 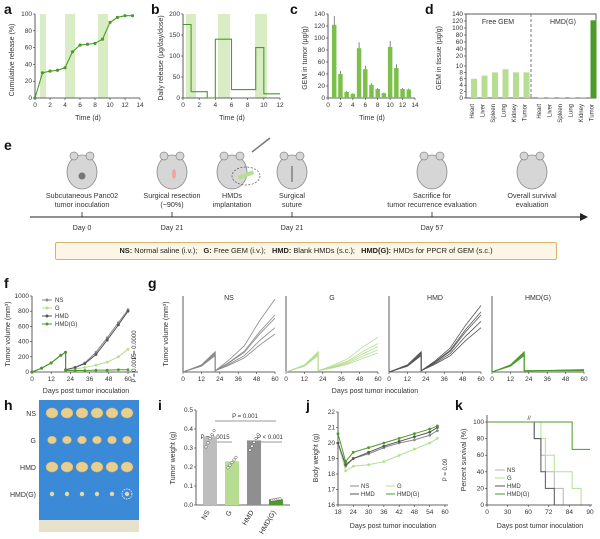 What do you see at coordinates (199, 105) in the screenshot?
I see `panel-b-xtick-label: 2` at bounding box center [199, 105].